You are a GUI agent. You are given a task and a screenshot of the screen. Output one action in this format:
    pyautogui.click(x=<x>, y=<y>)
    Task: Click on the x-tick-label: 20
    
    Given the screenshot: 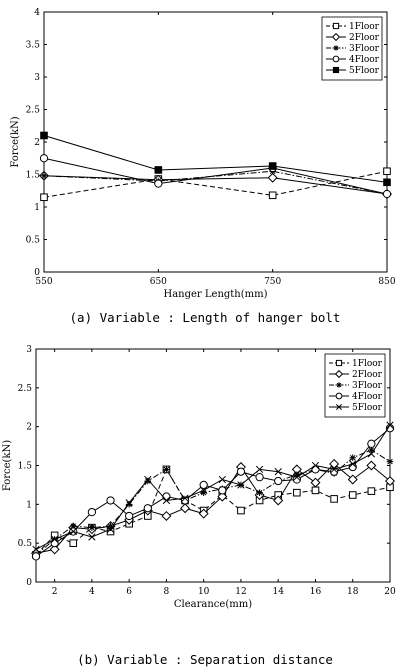 What is the action you would take?
    pyautogui.click(x=390, y=592)
    